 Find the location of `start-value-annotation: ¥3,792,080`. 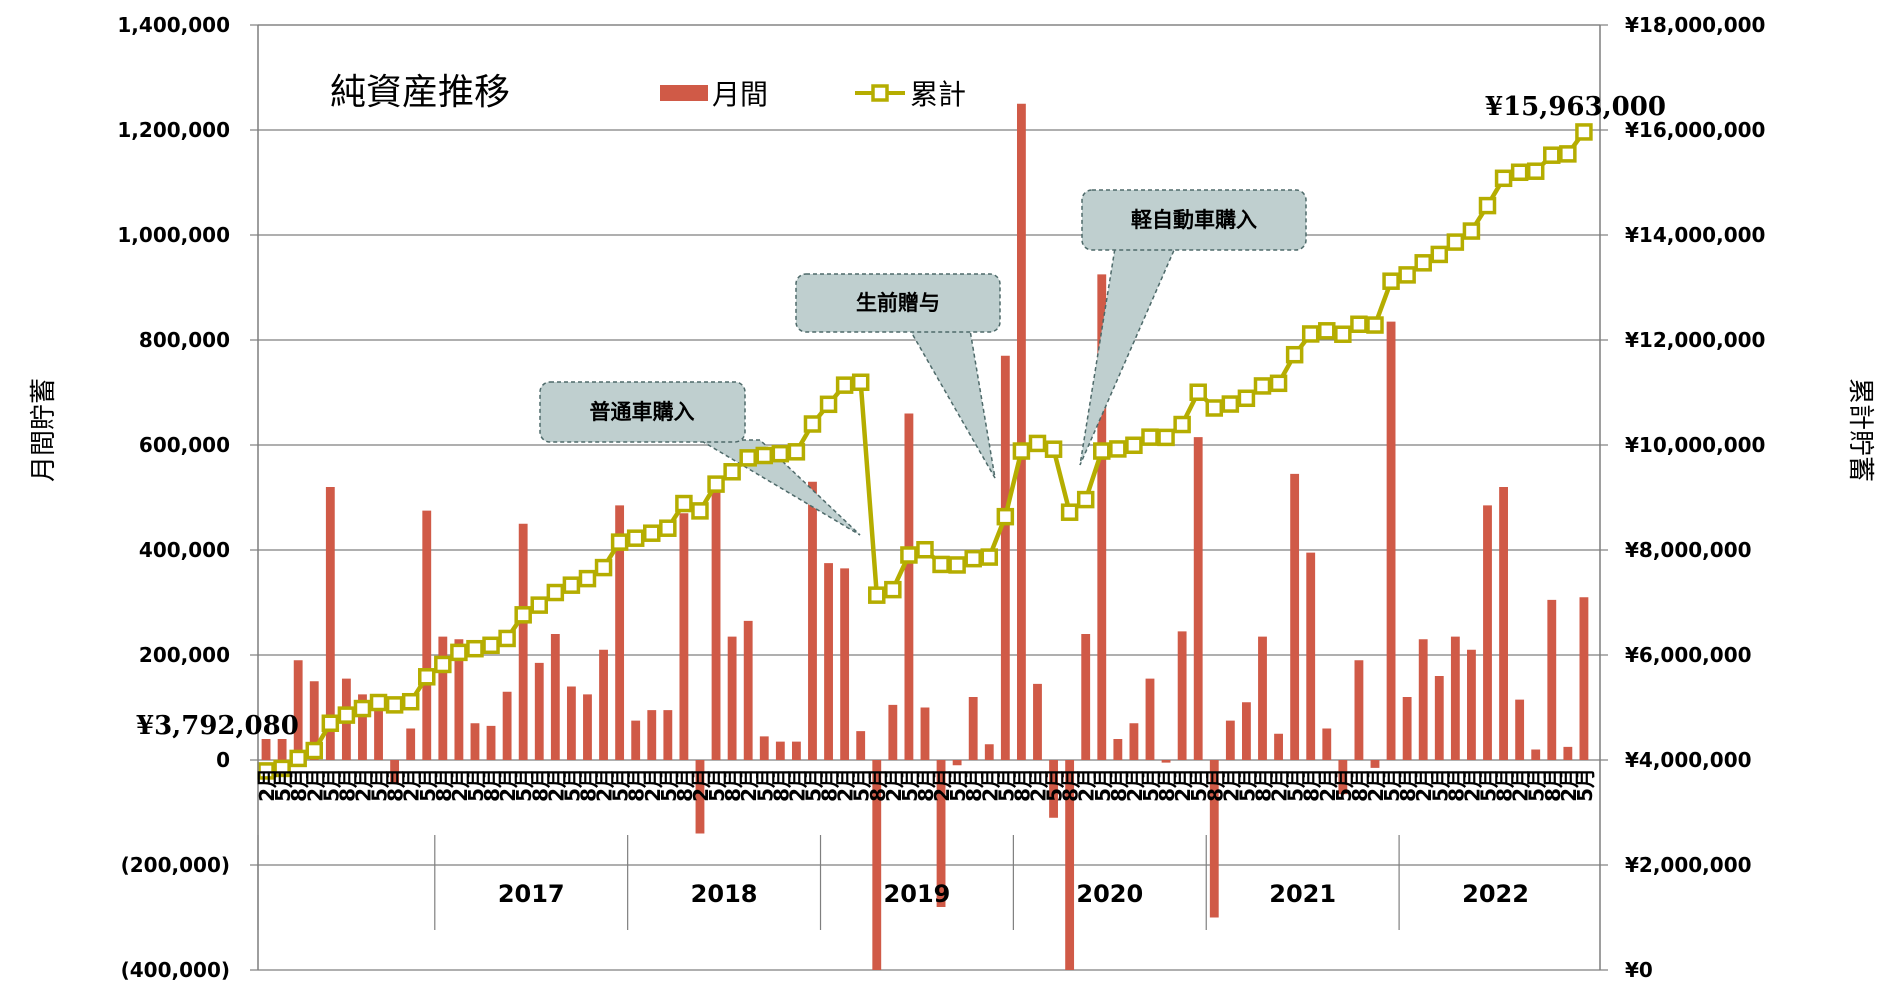

start-value-annotation: ¥3,792,080 is located at coordinates (217, 726).